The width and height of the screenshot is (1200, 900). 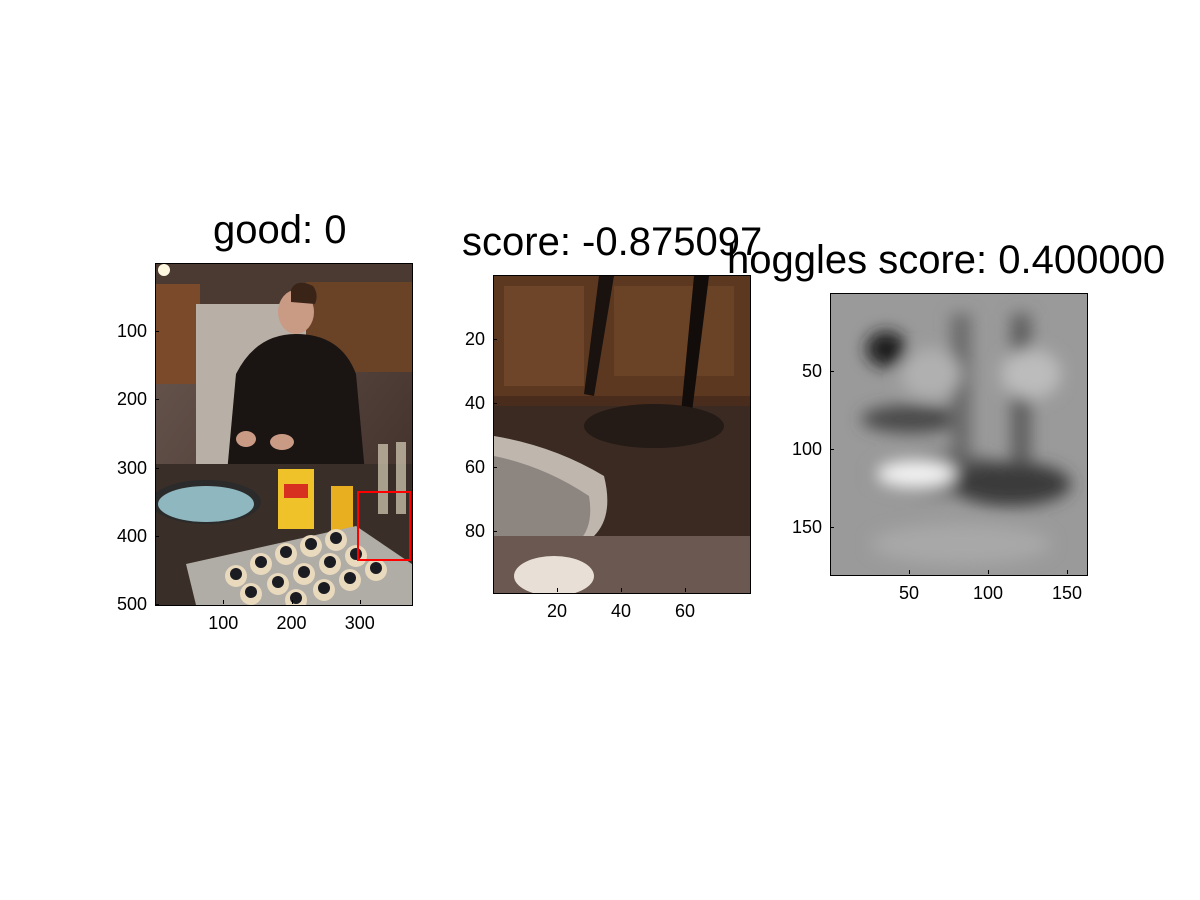 I want to click on crop-panel, so click(x=622, y=434).